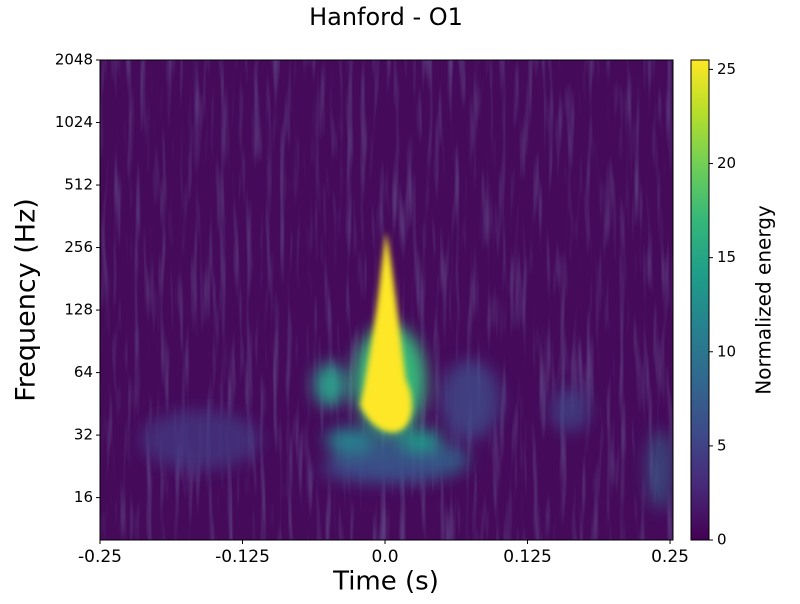 The image size is (800, 604). I want to click on y-tick-label: 1024, so click(74, 122).